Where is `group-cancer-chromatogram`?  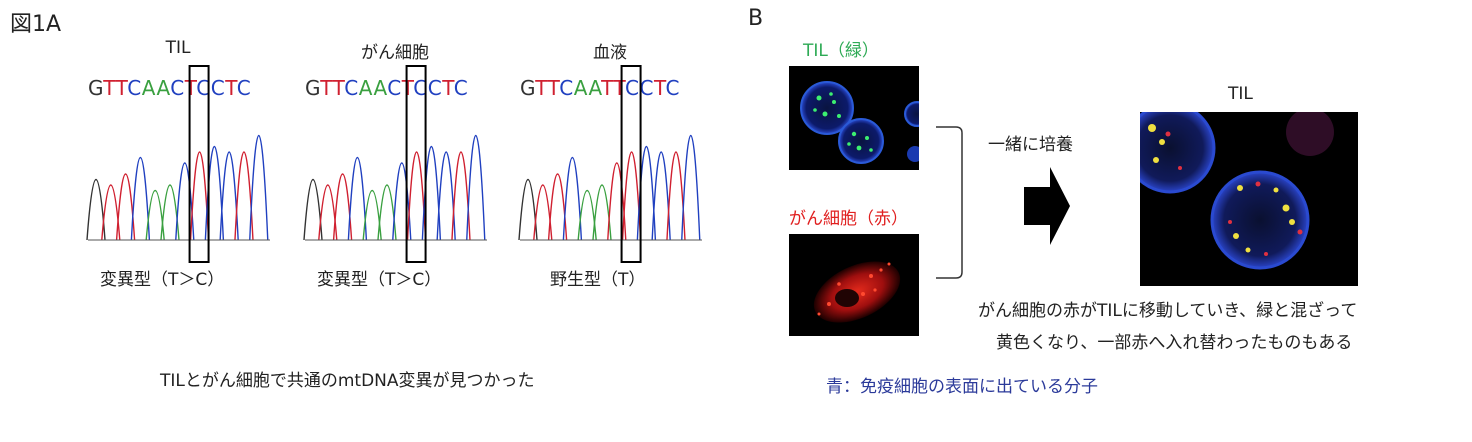 group-cancer-chromatogram is located at coordinates (395, 164).